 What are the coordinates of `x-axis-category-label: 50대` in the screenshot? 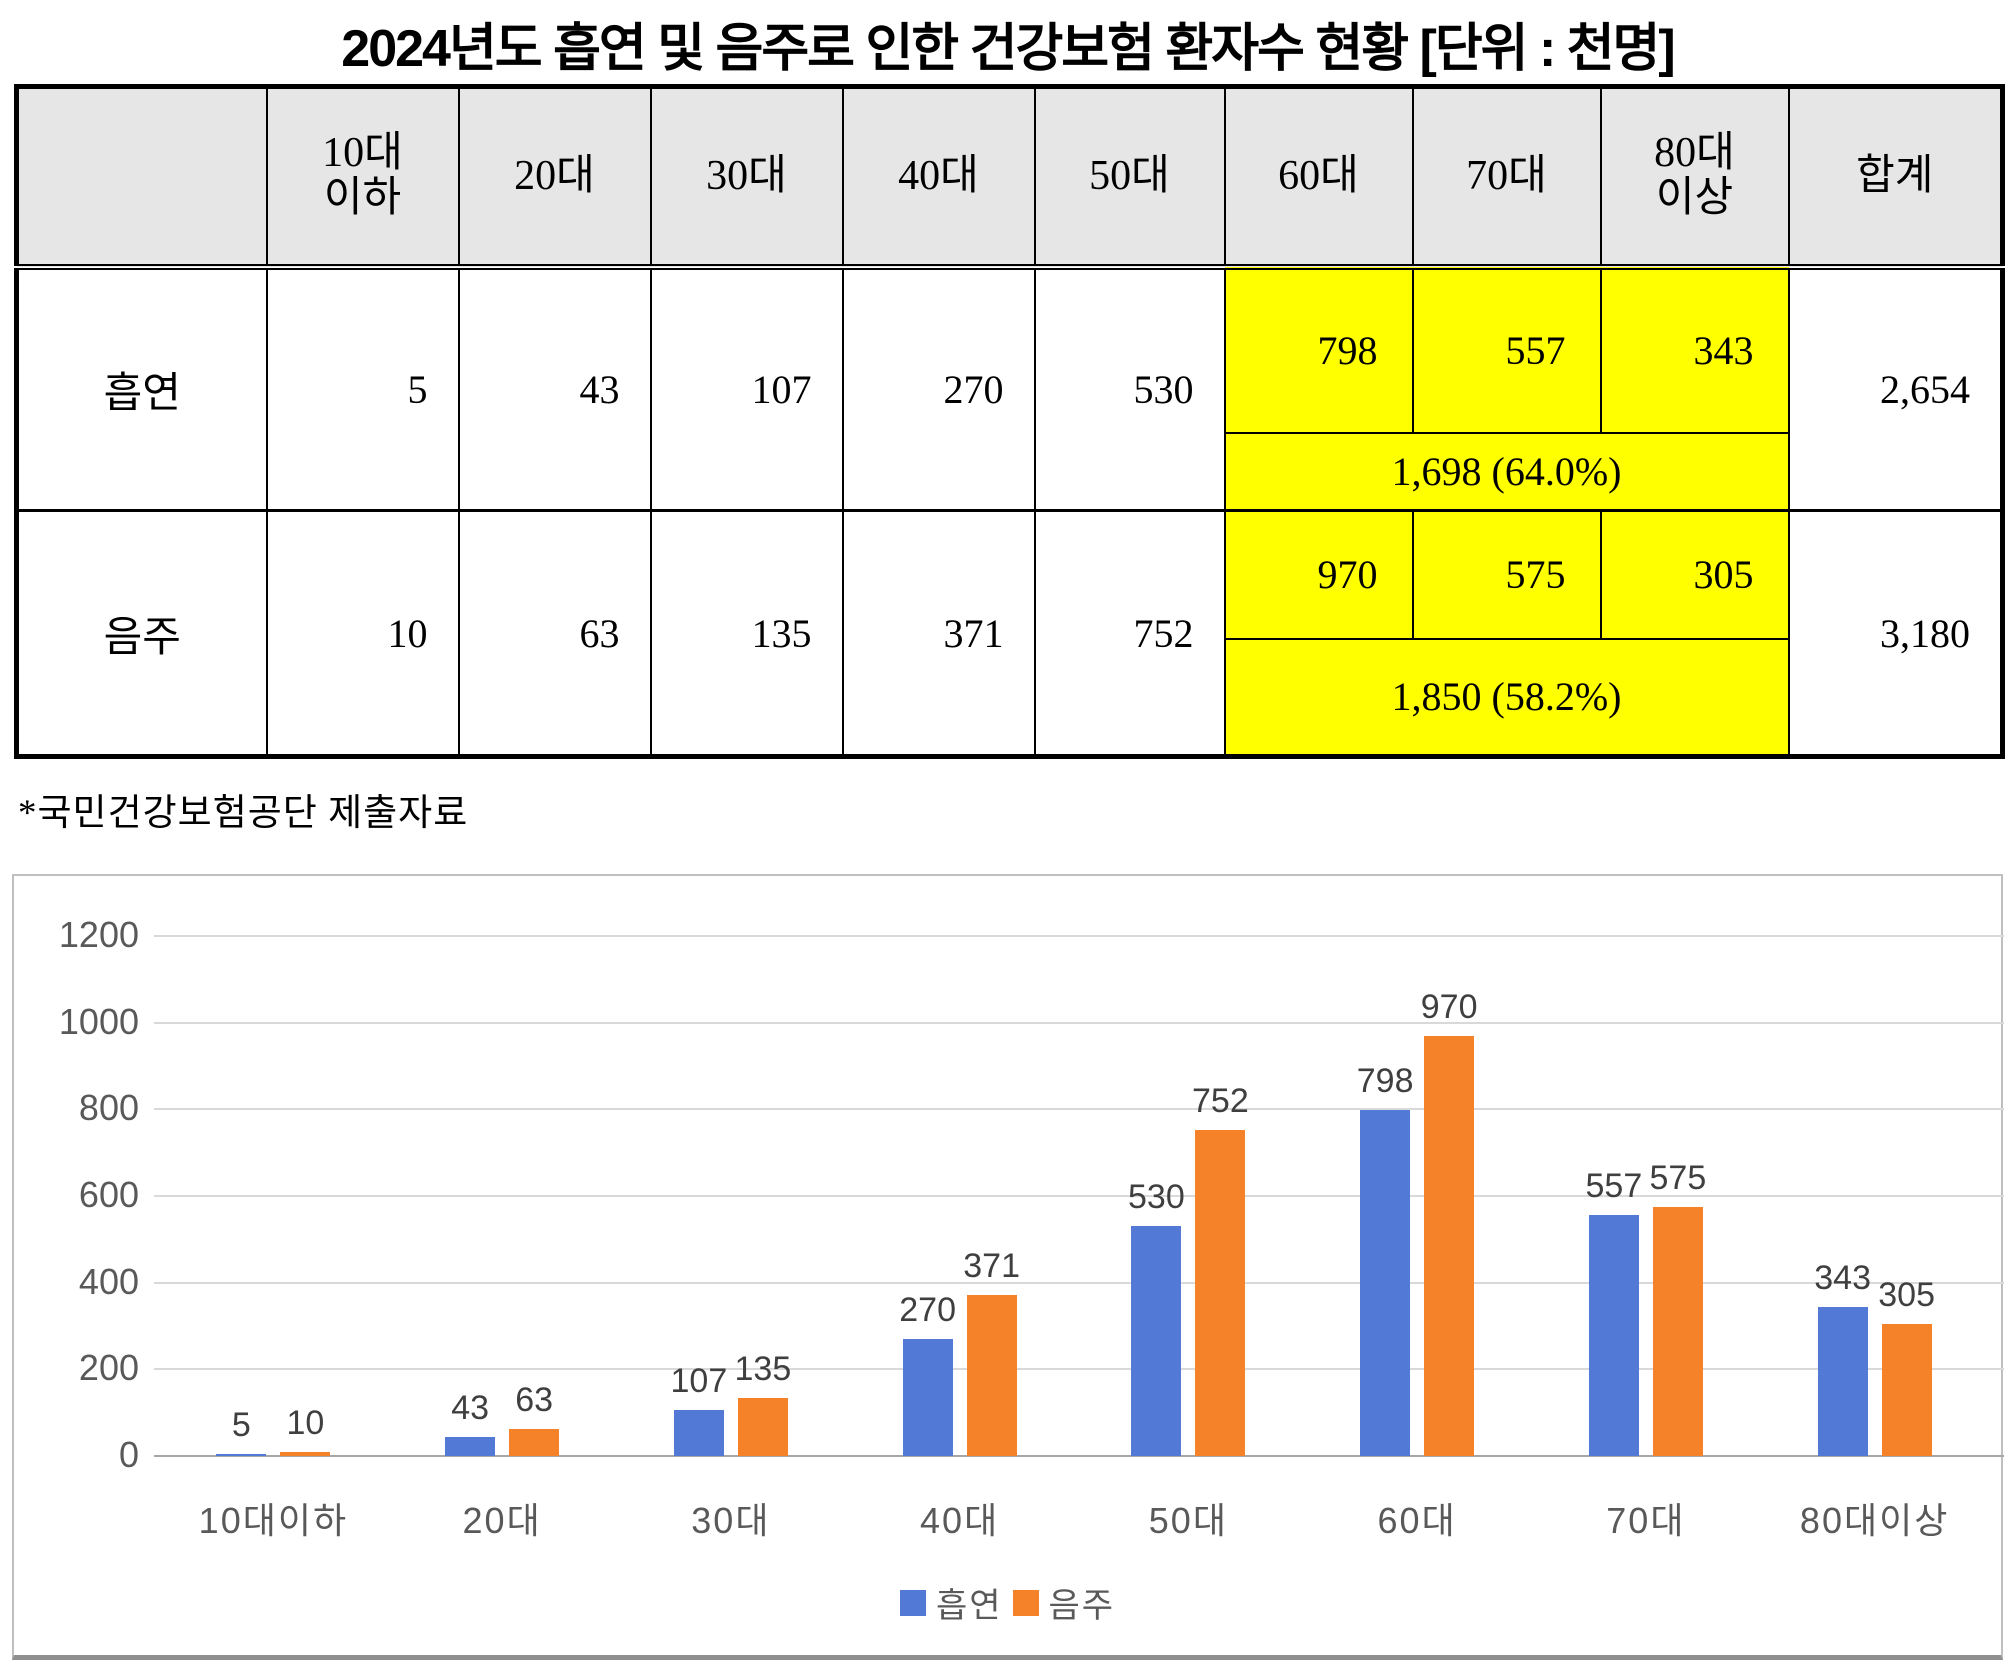 It's located at (1188, 1520).